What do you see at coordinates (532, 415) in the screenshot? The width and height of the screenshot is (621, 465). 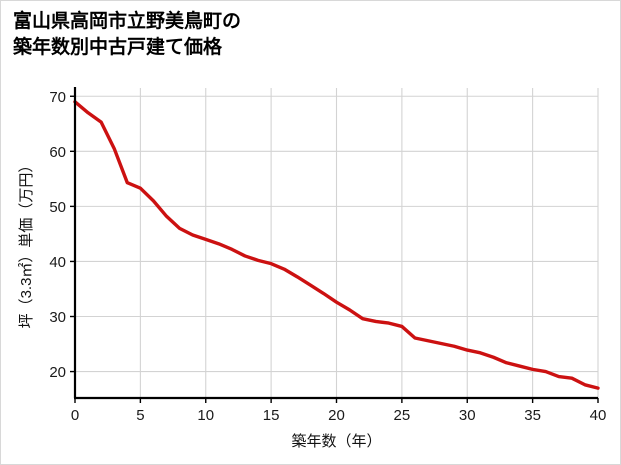 I see `x-tick-label: 35` at bounding box center [532, 415].